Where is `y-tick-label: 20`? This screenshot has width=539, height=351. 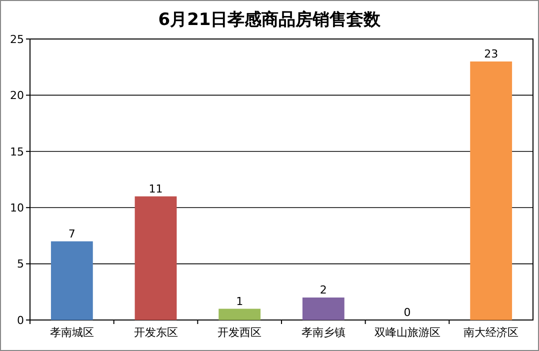 y-tick-label: 20 is located at coordinates (17, 95).